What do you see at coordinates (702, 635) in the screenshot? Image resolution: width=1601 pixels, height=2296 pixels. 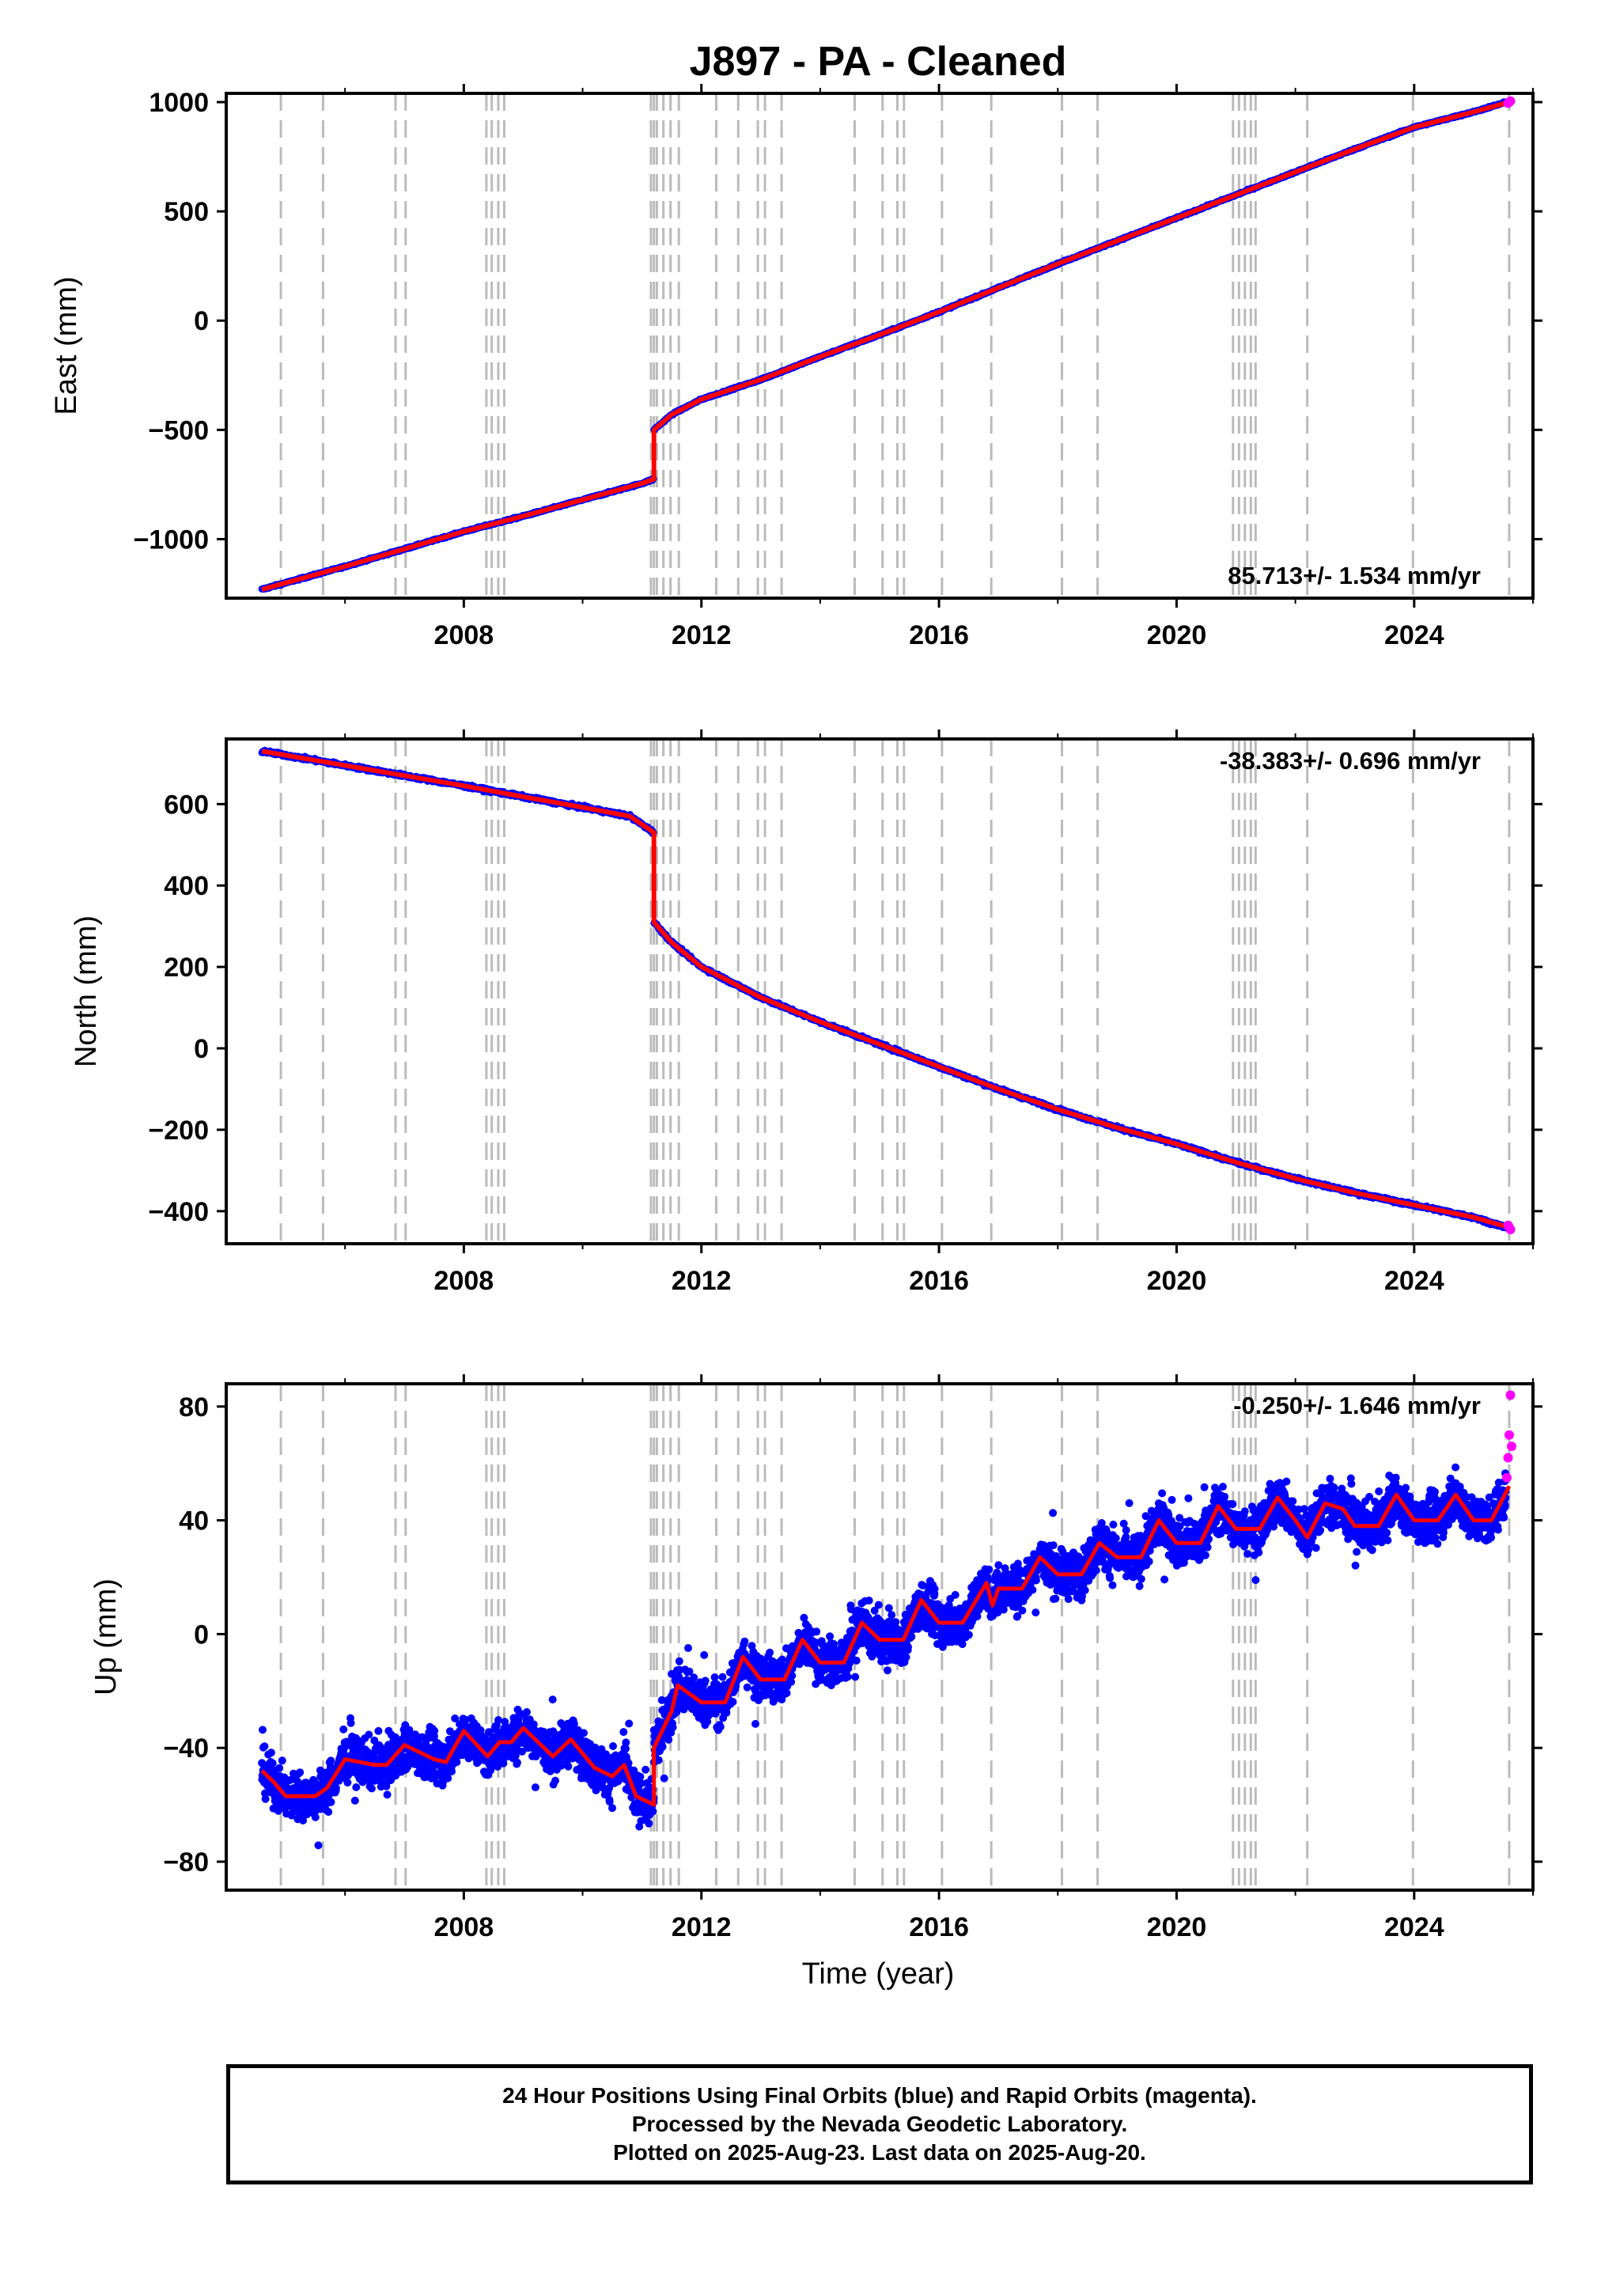 I see `x-tick-label: 2012` at bounding box center [702, 635].